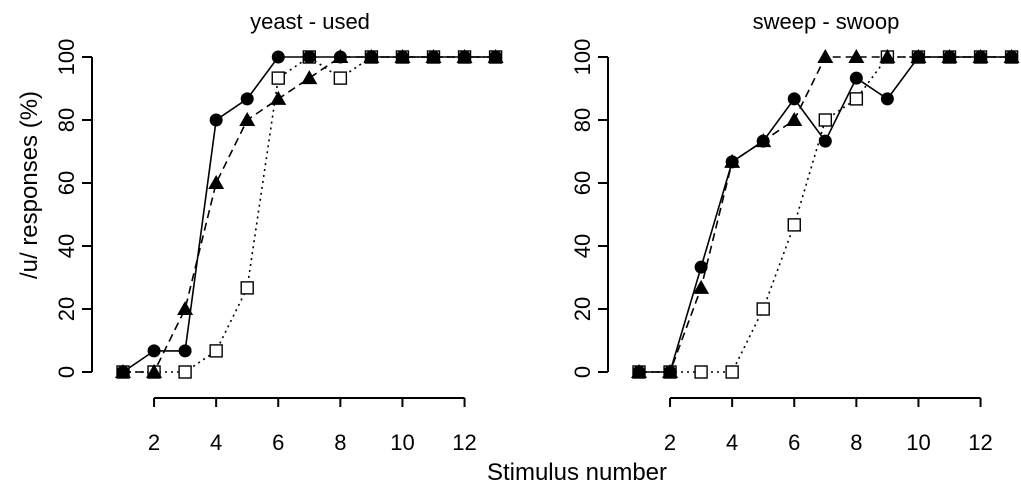 This screenshot has width=1021, height=486. What do you see at coordinates (310, 21) in the screenshot?
I see `panel-title: yeast - used` at bounding box center [310, 21].